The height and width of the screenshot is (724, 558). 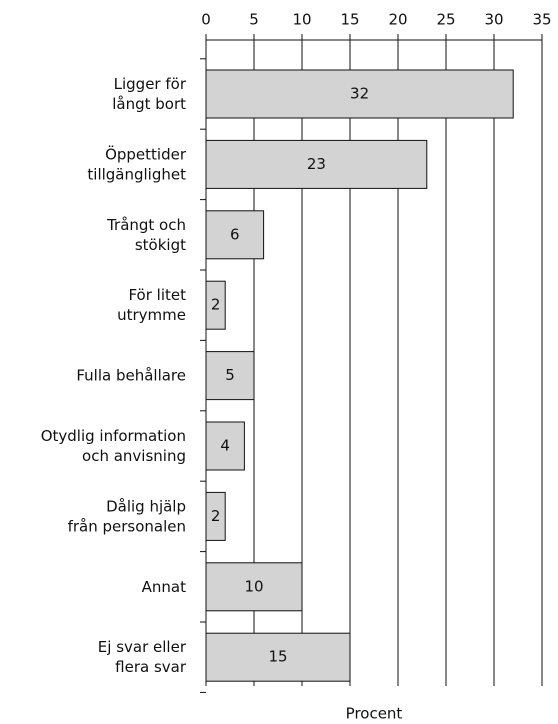 I want to click on x-axis-label: Procent, so click(x=374, y=714).